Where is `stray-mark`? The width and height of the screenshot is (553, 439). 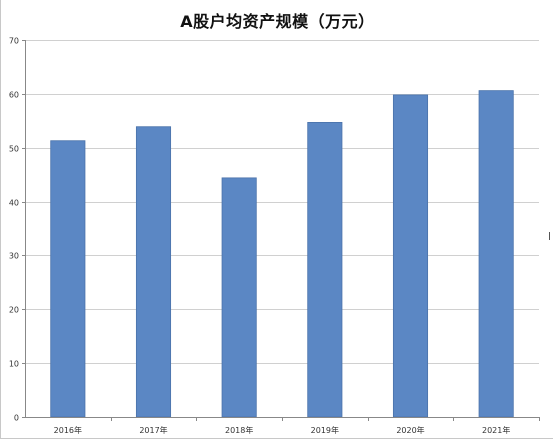
stray-mark is located at coordinates (549, 236).